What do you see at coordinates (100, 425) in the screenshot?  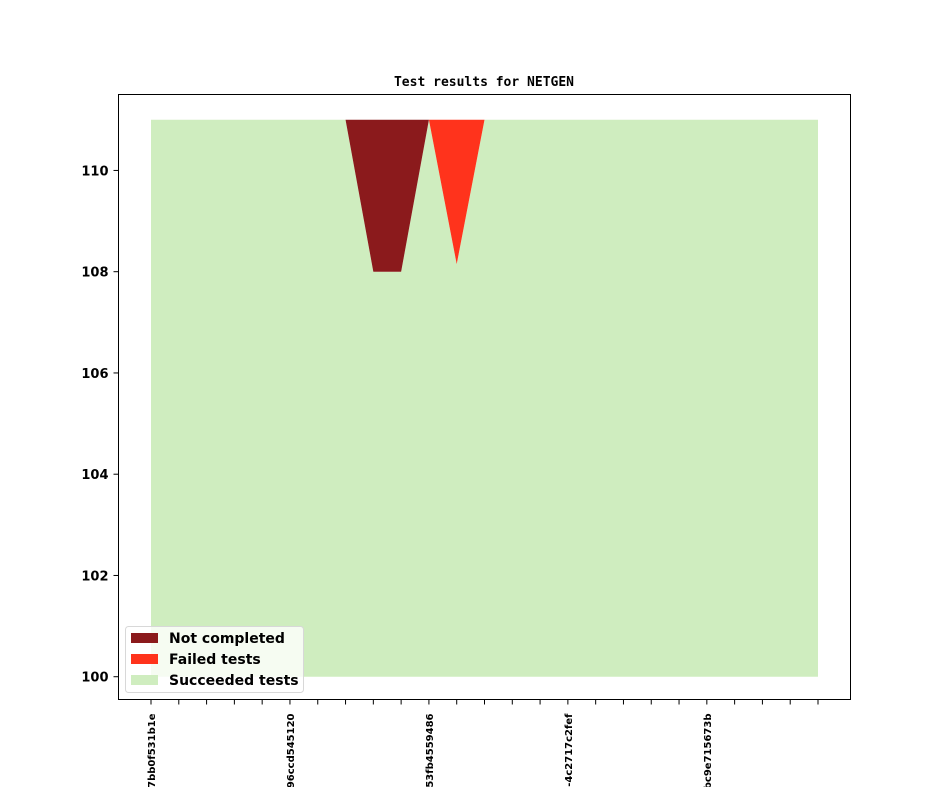 I see `y-axis: 100 102 104 106 108 110` at bounding box center [100, 425].